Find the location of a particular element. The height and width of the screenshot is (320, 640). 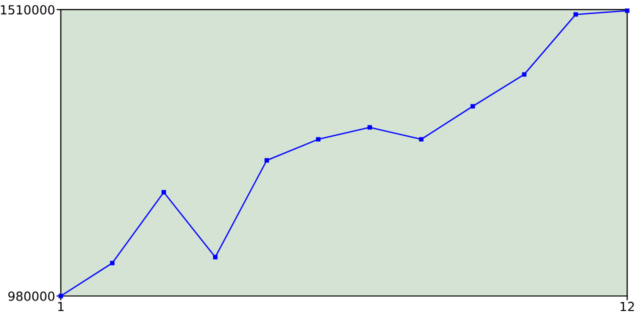

y-tick-label: 1510000 is located at coordinates (27, 10).